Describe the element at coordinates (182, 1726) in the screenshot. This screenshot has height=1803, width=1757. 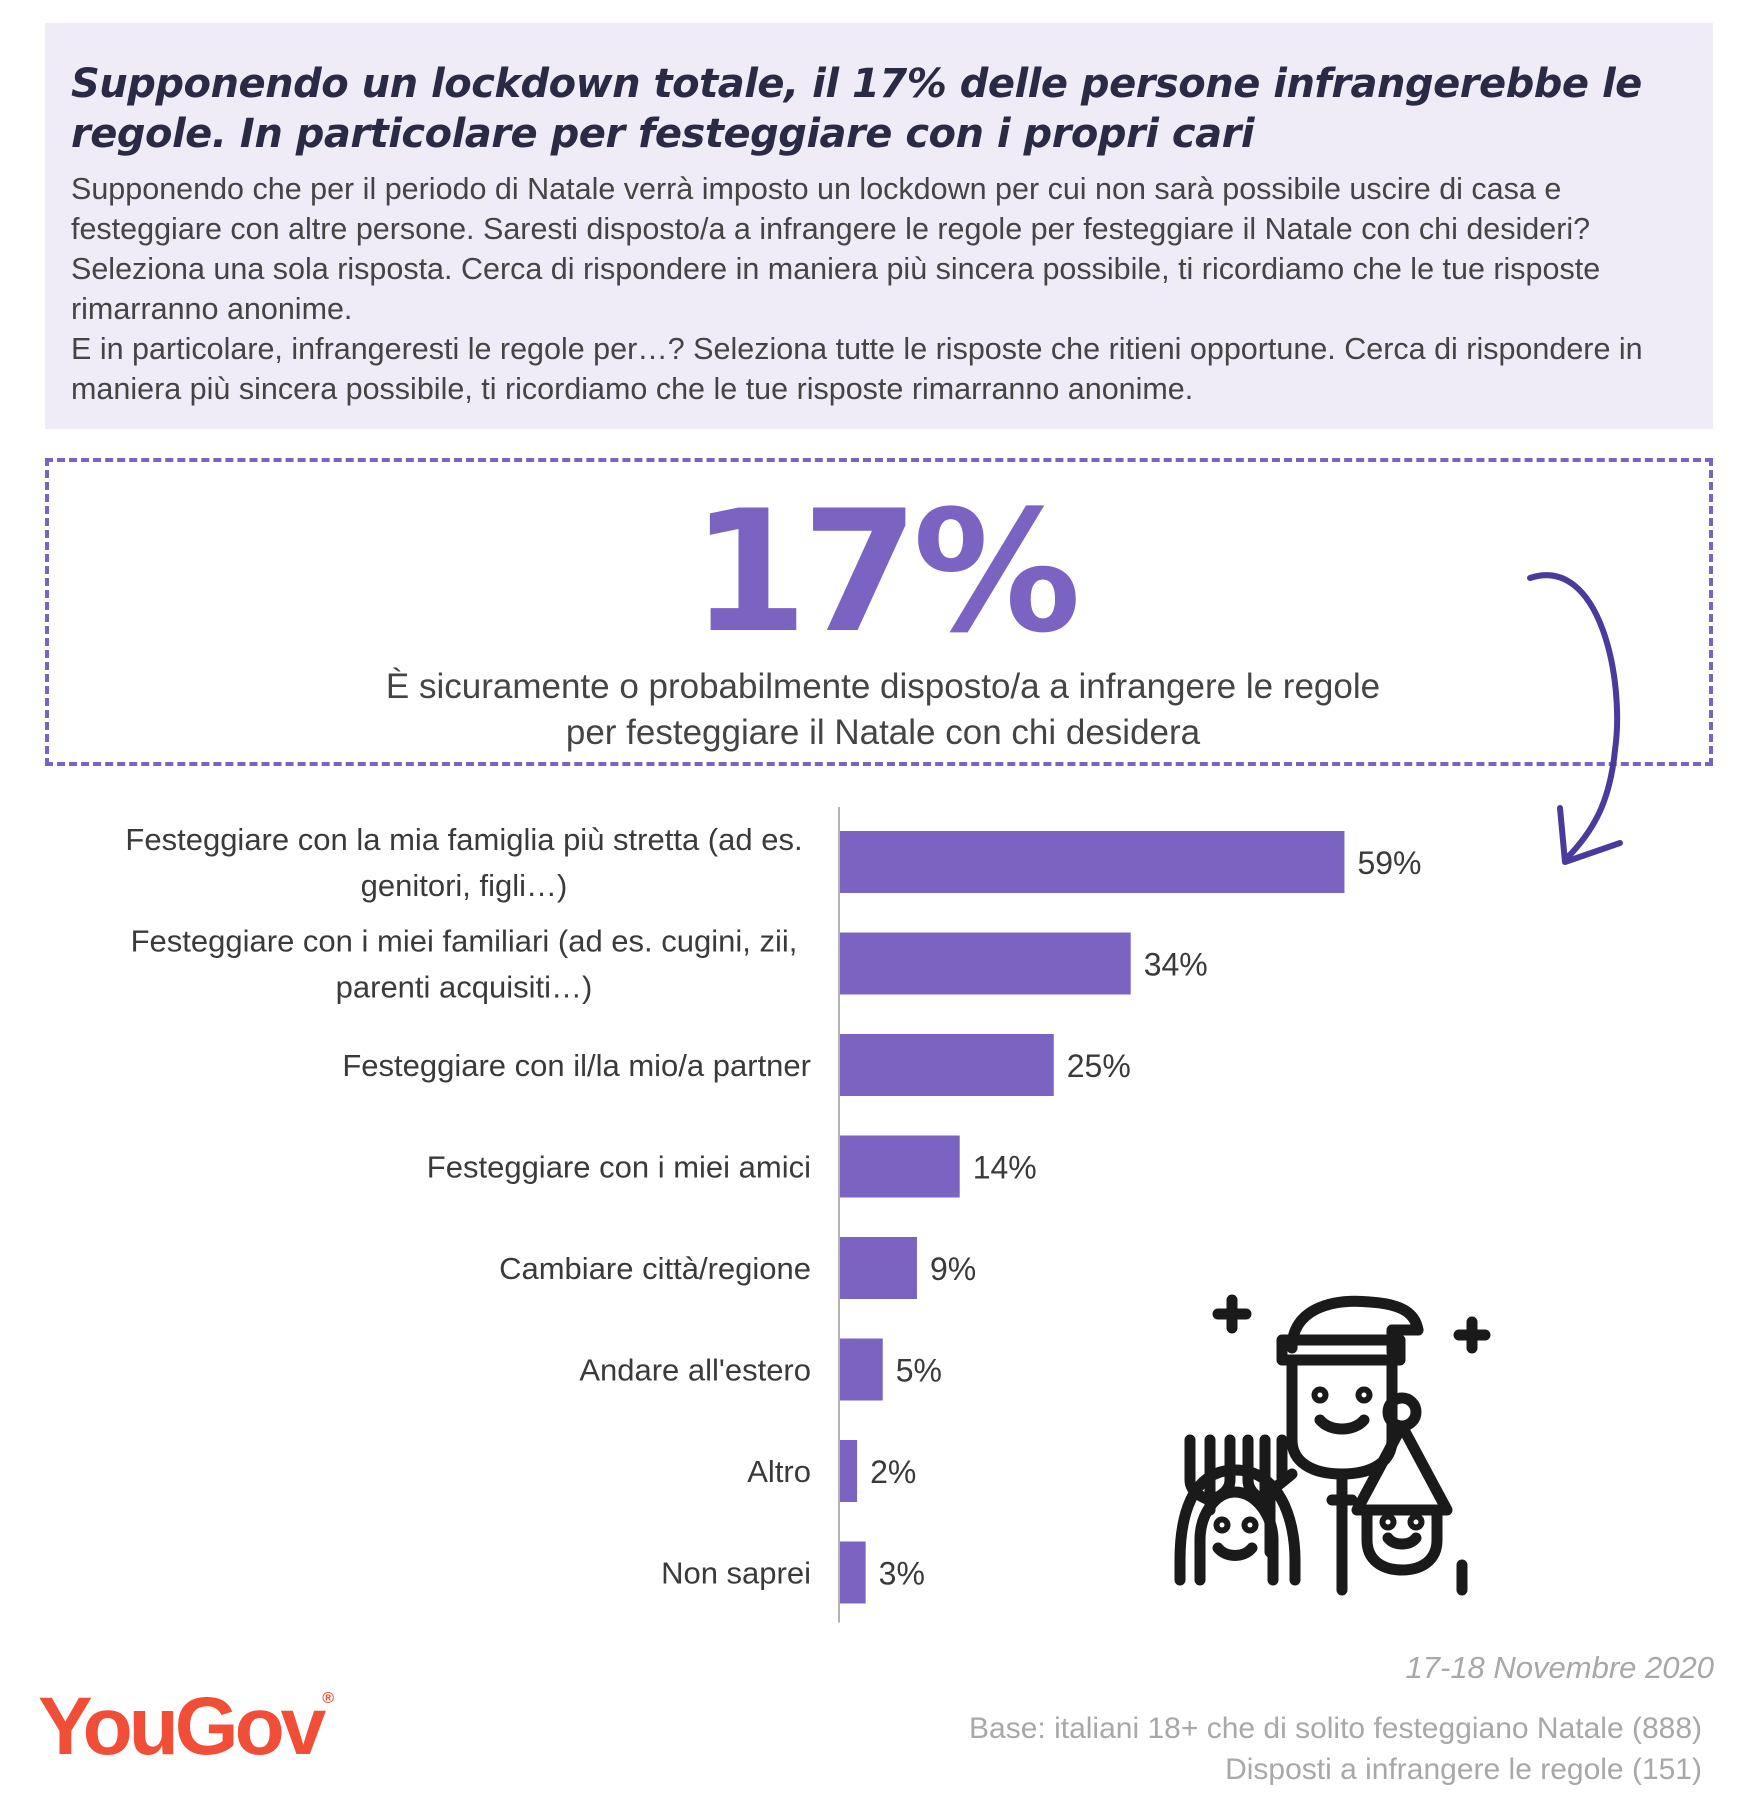
I see `yougov-logo-text: YouGov` at that location.